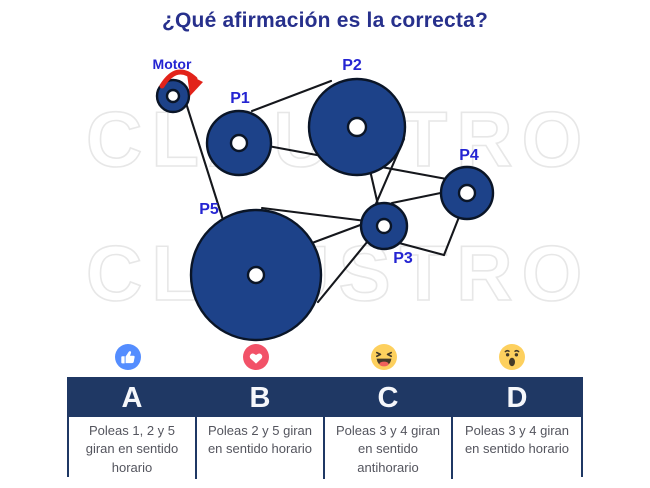  I want to click on watermark-text: CLAUSTRO, so click(338, 273).